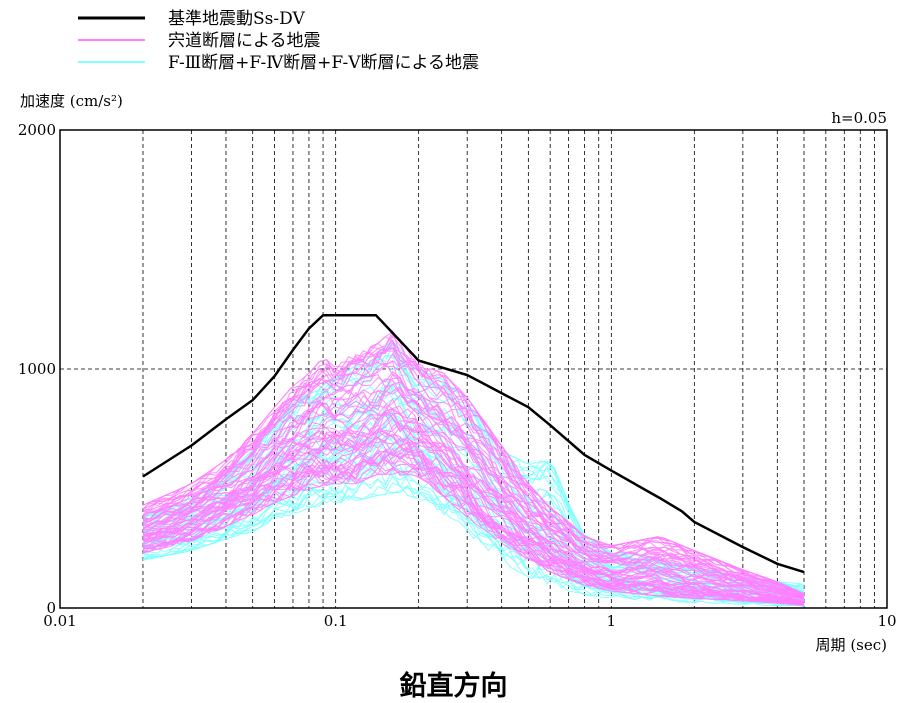  What do you see at coordinates (859, 118) in the screenshot?
I see `damping-annotation: h=0.05` at bounding box center [859, 118].